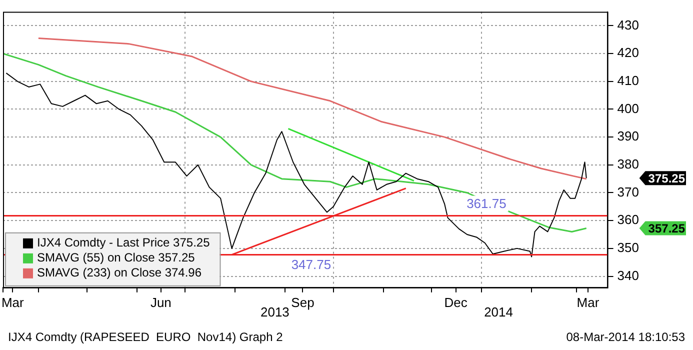 Image resolution: width=693 pixels, height=350 pixels. What do you see at coordinates (628, 80) in the screenshot?
I see `y-tick-label: 410` at bounding box center [628, 80].